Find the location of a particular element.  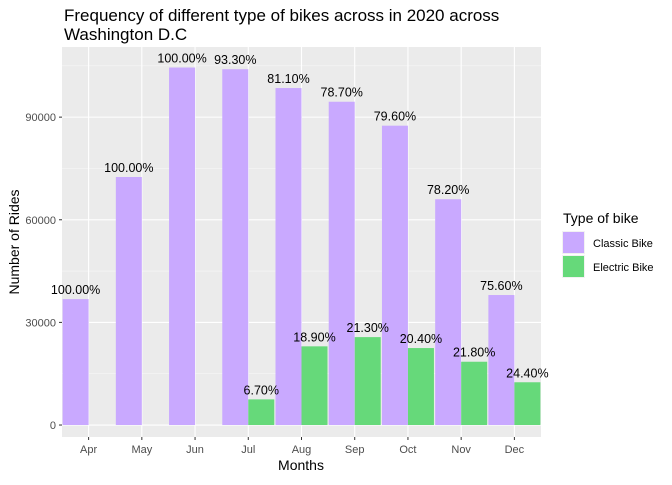

x-tick-label: Dec is located at coordinates (515, 450).